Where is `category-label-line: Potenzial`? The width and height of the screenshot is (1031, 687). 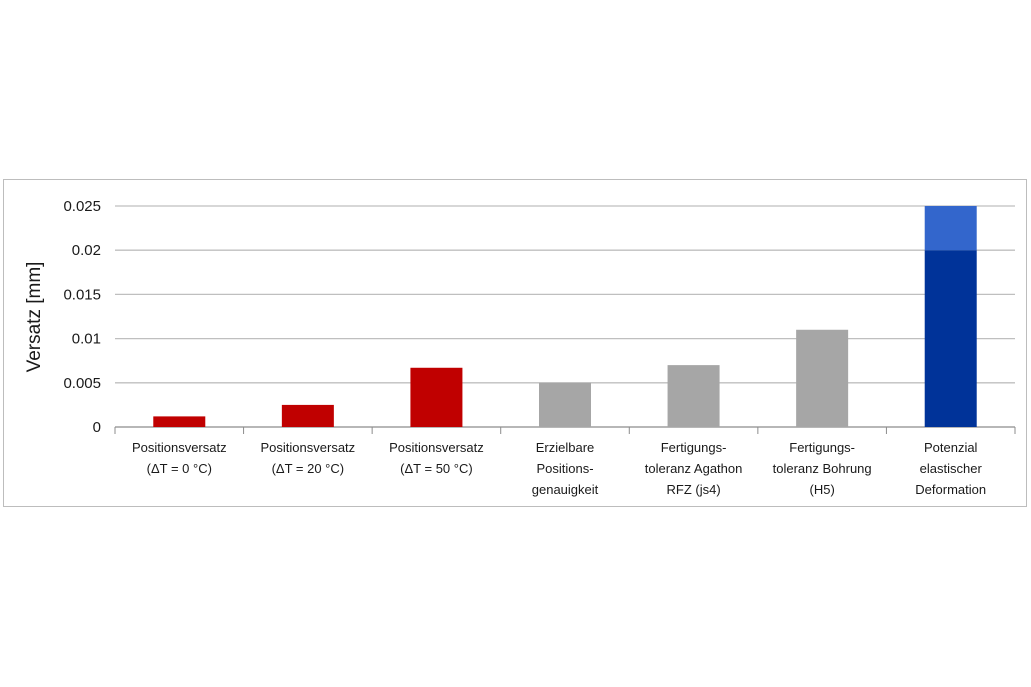 category-label-line: Potenzial is located at coordinates (951, 447).